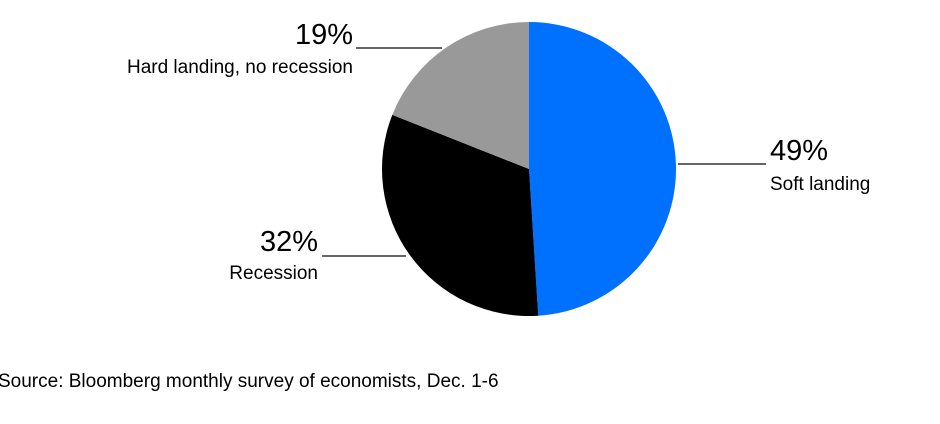 This screenshot has height=424, width=940. Describe the element at coordinates (799, 151) in the screenshot. I see `percent-label-soft-landing: 49%` at that location.